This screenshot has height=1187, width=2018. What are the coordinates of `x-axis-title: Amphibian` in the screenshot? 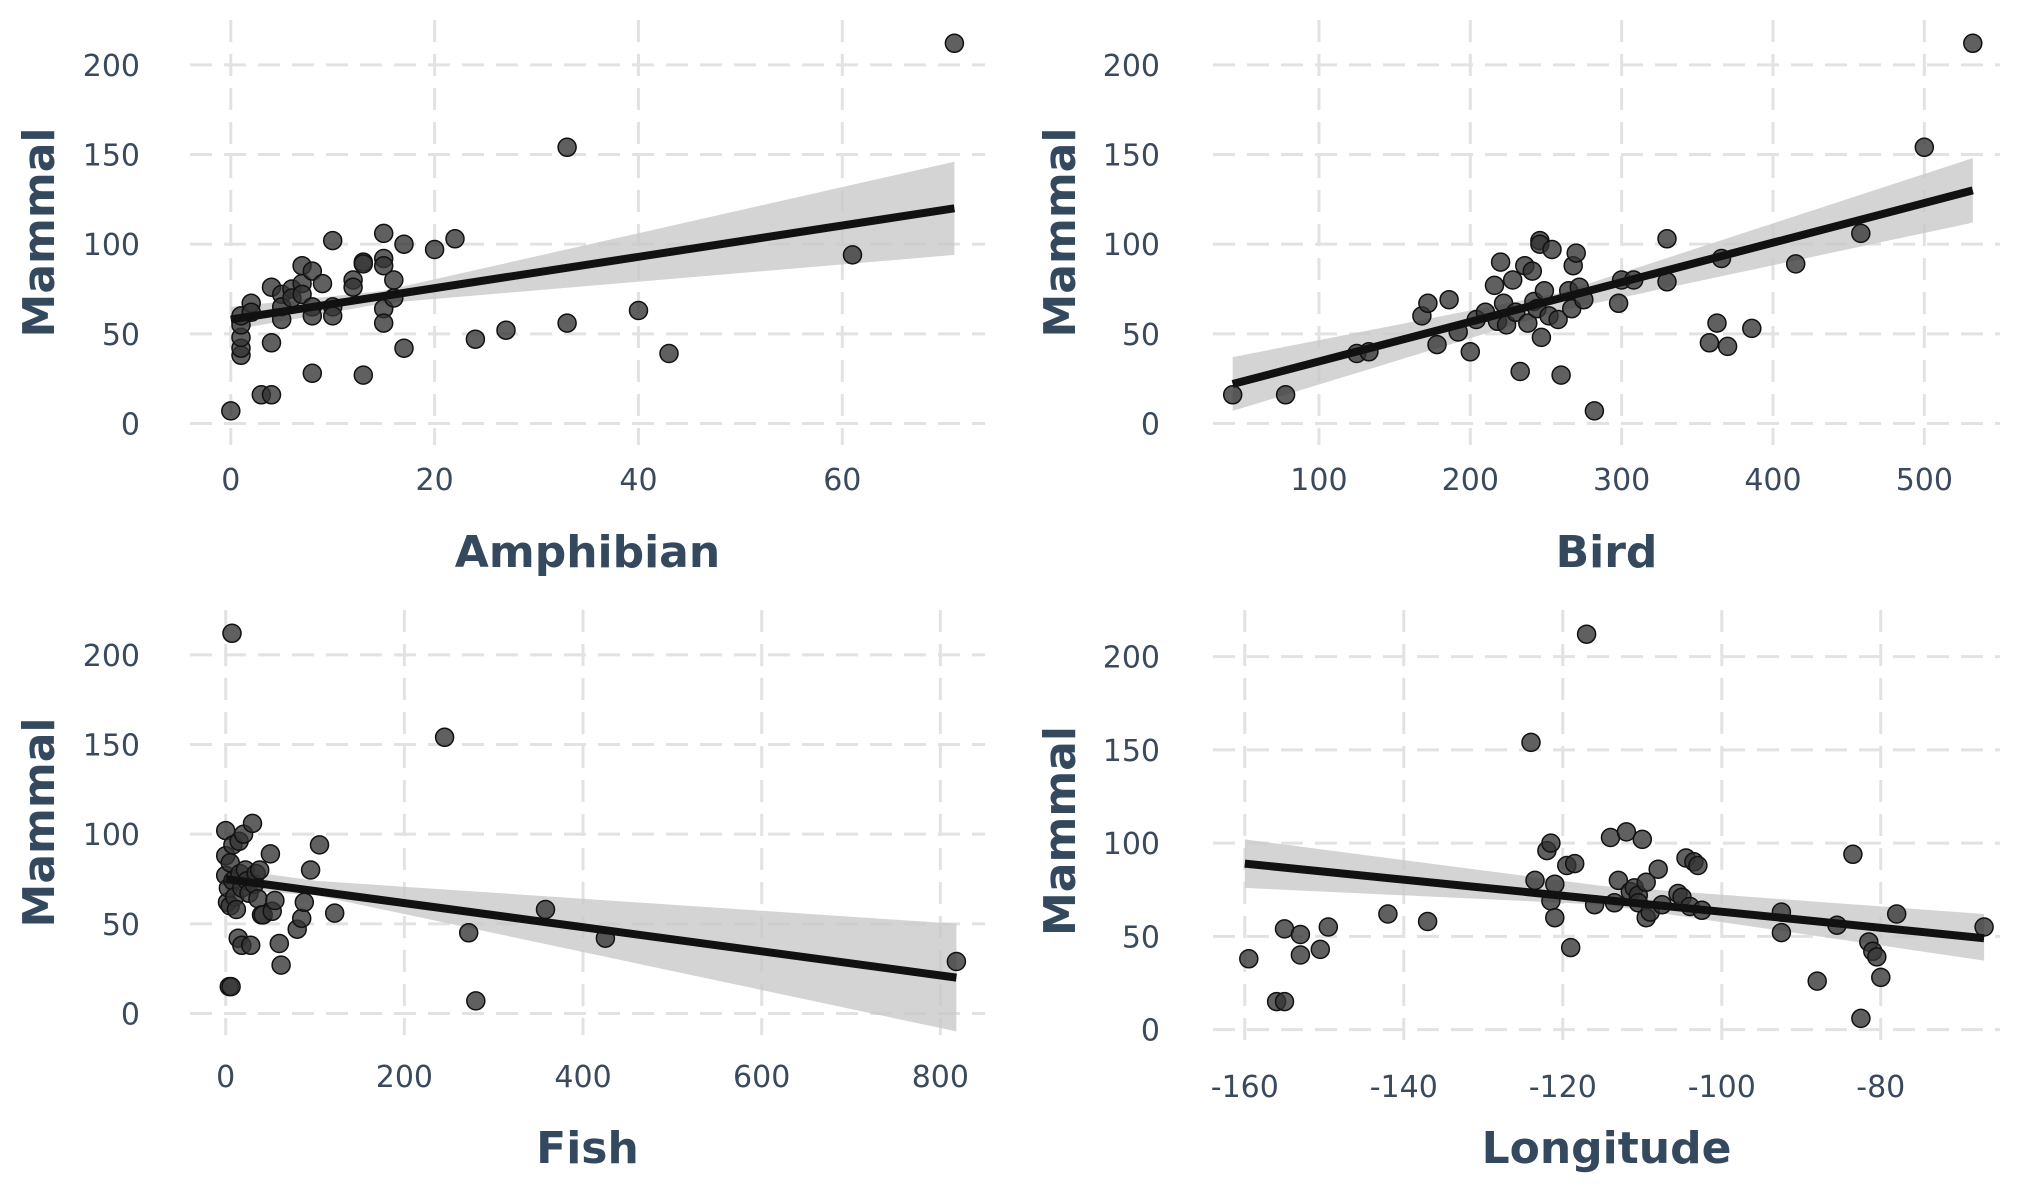 It's located at (587, 552).